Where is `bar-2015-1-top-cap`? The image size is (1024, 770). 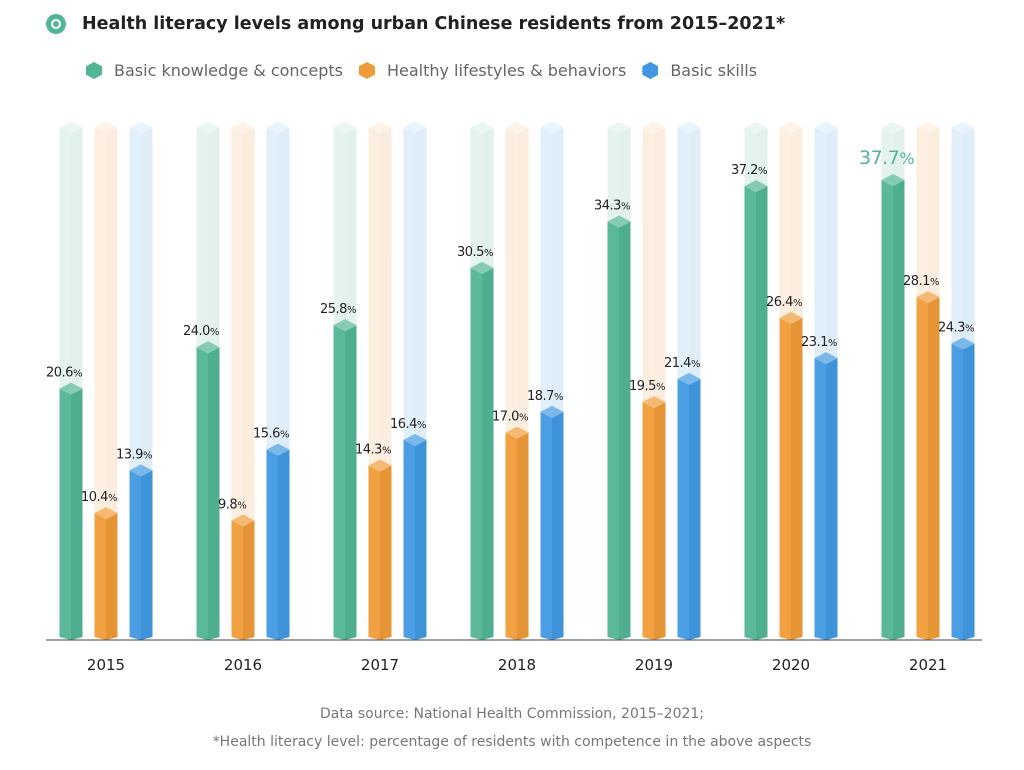 bar-2015-1-top-cap is located at coordinates (106, 513).